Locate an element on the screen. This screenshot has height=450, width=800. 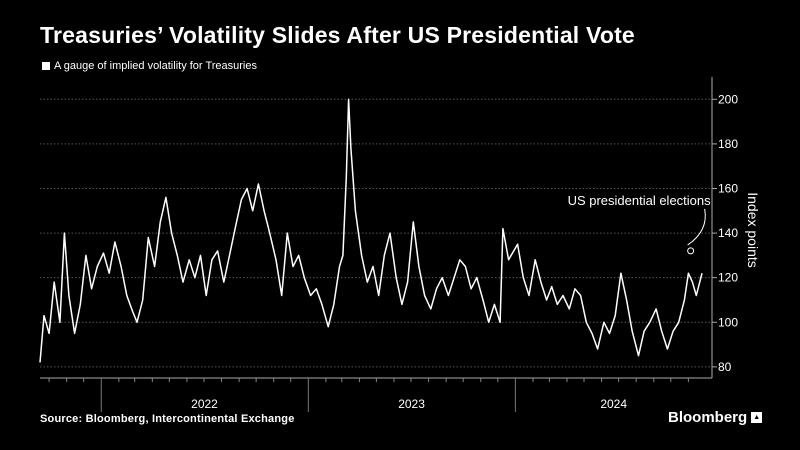
y-tick-label: 180 is located at coordinates (728, 144).